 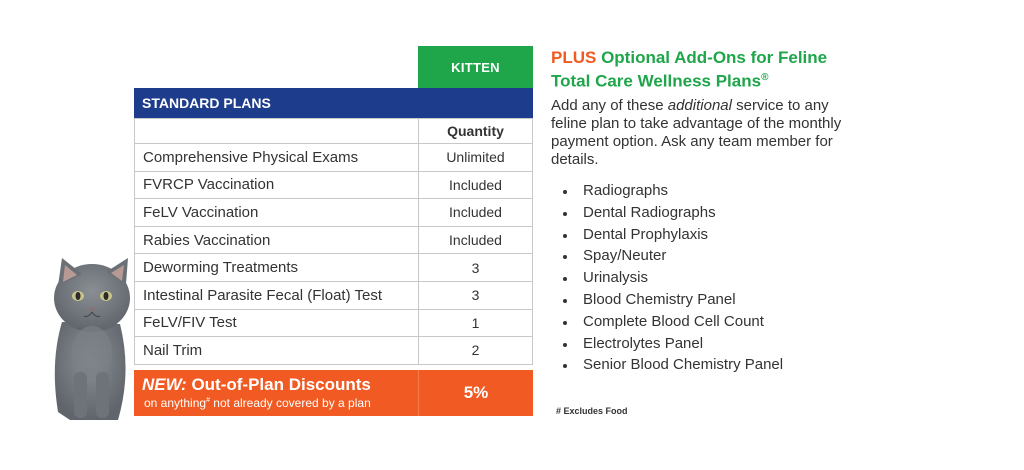 I want to click on kitten-image, so click(x=92, y=339).